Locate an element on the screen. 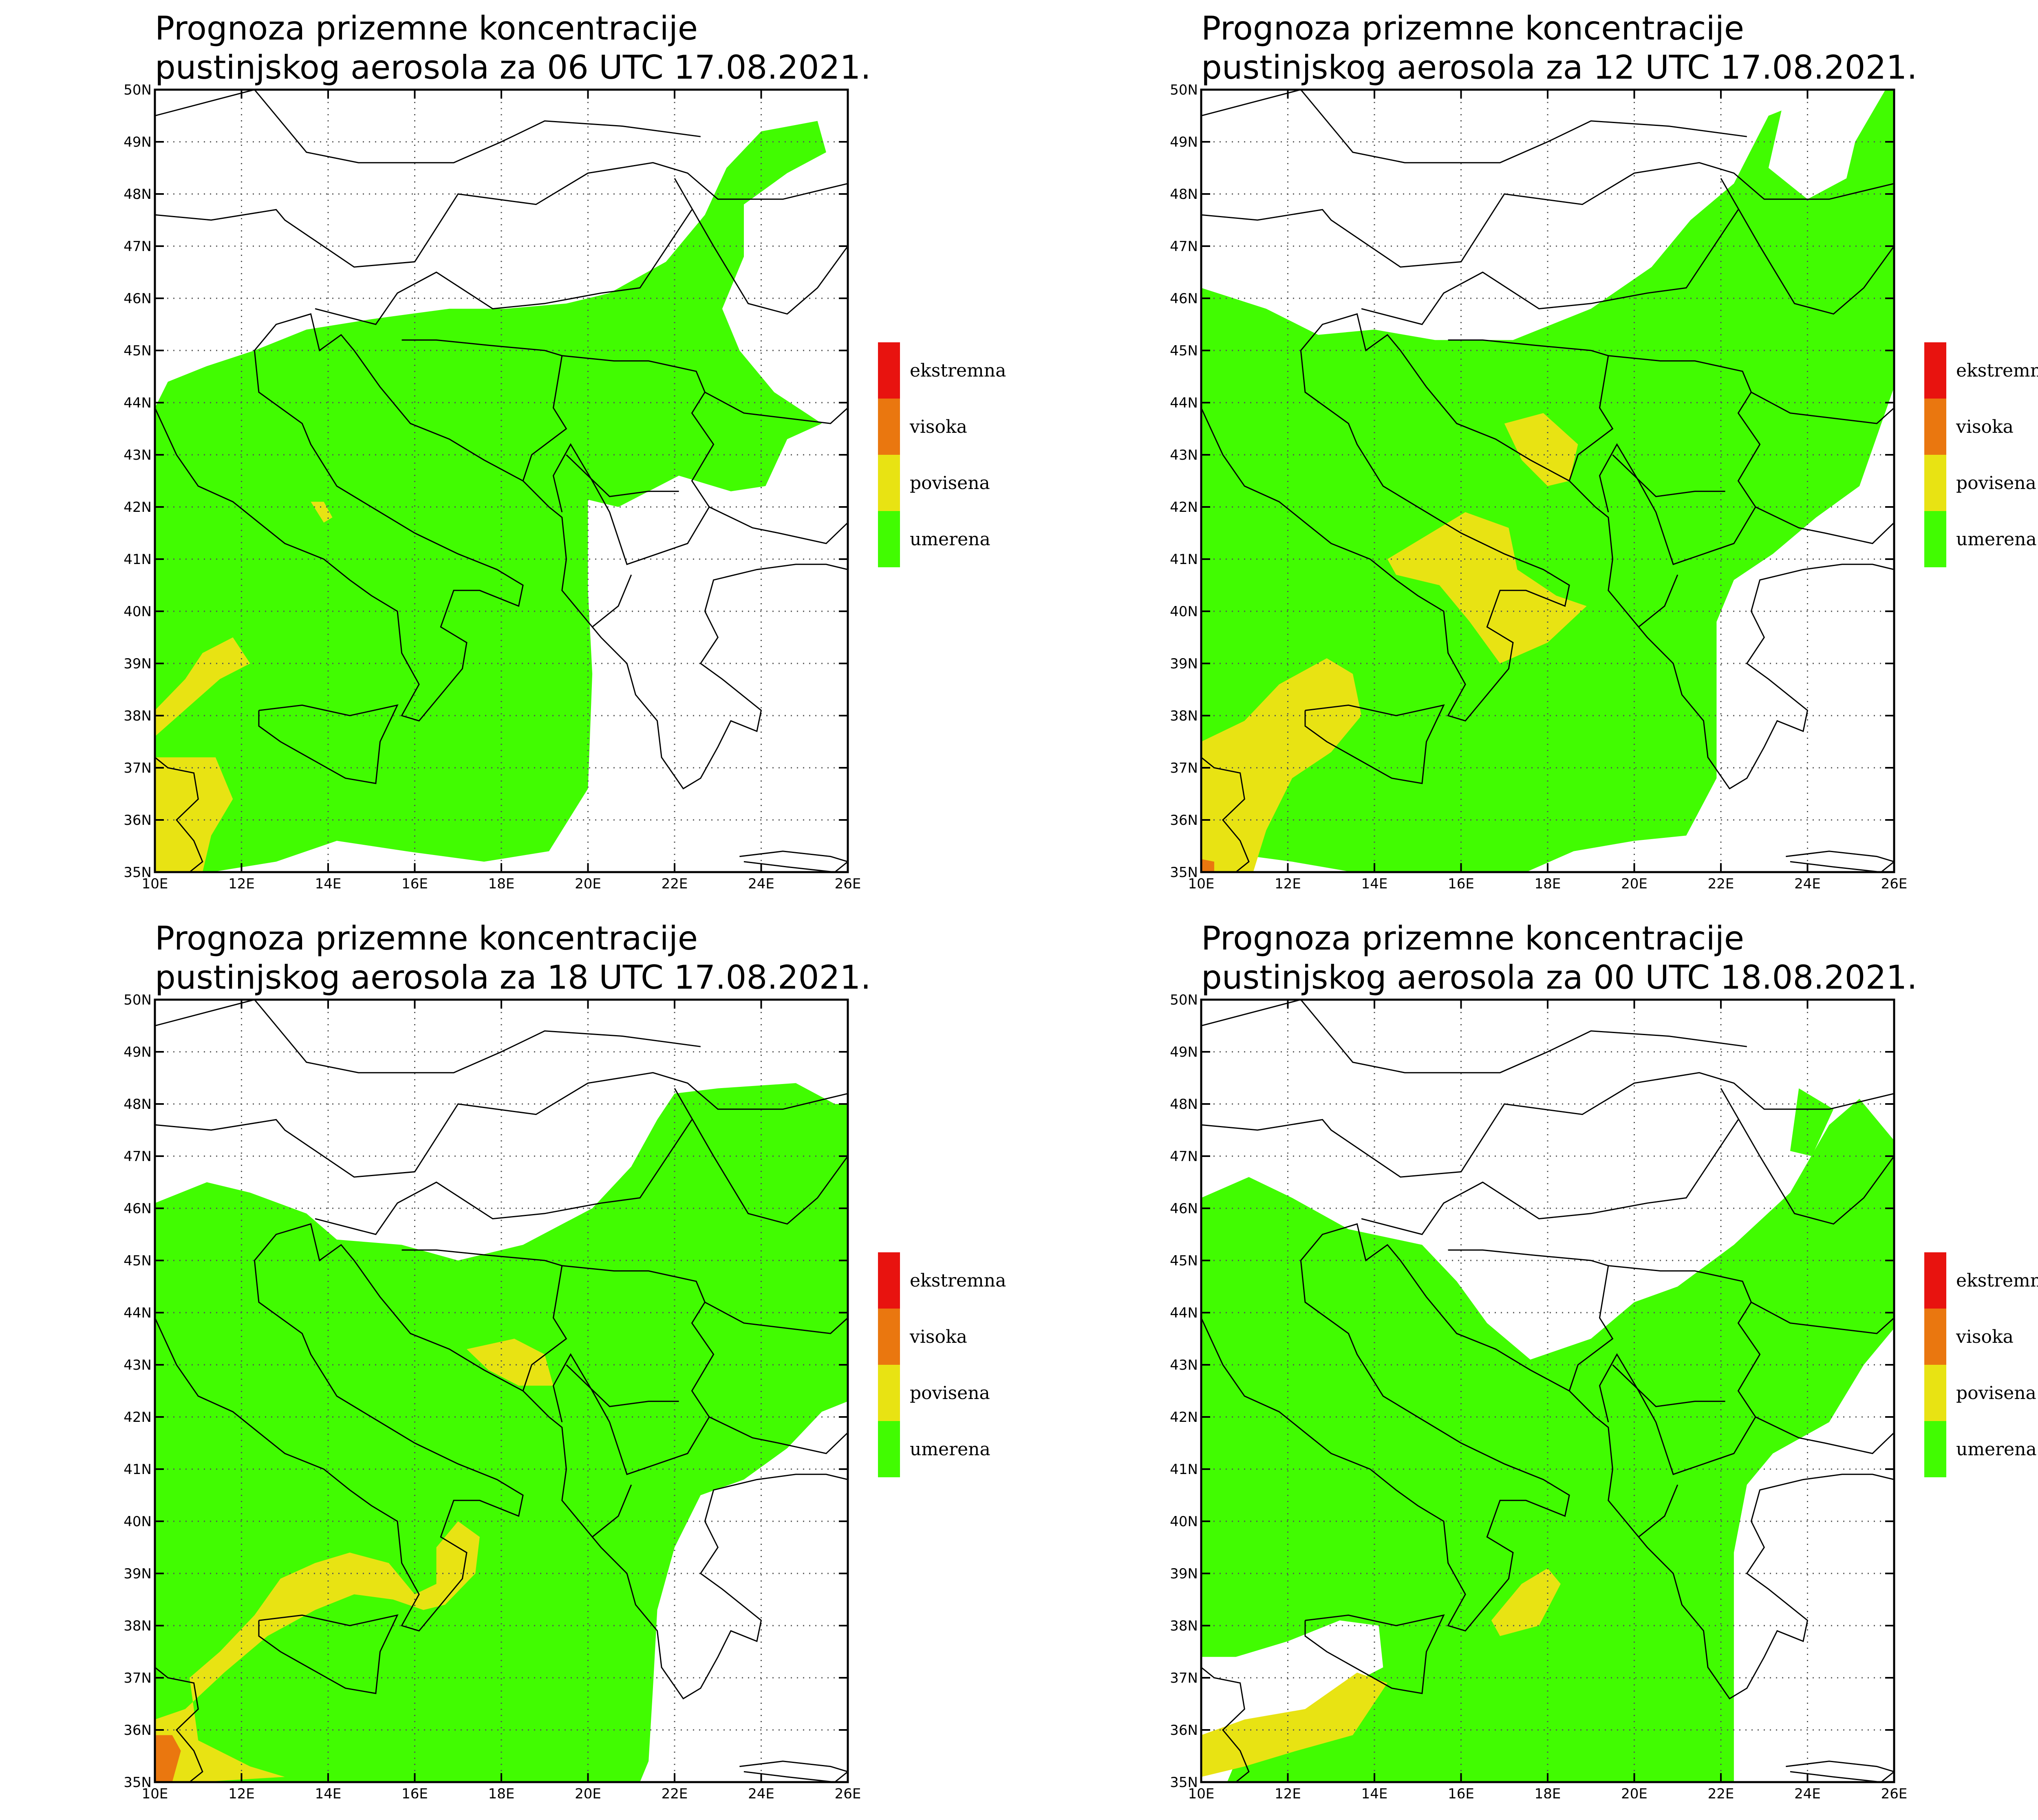 The width and height of the screenshot is (2038, 1820). dust-region-umerena is located at coordinates (502, 1433).